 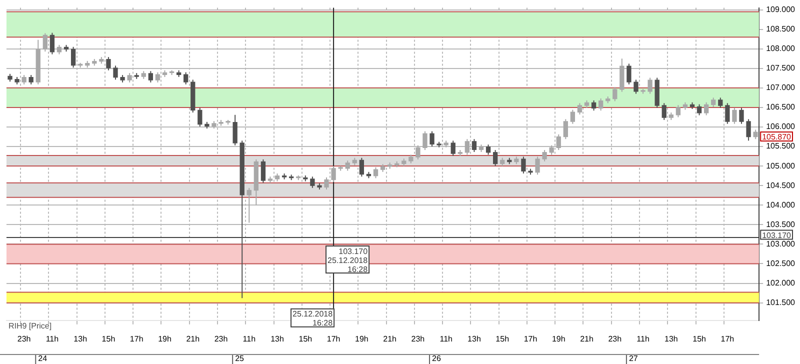 What do you see at coordinates (781, 68) in the screenshot?
I see `y-tick-label: 107.500` at bounding box center [781, 68].